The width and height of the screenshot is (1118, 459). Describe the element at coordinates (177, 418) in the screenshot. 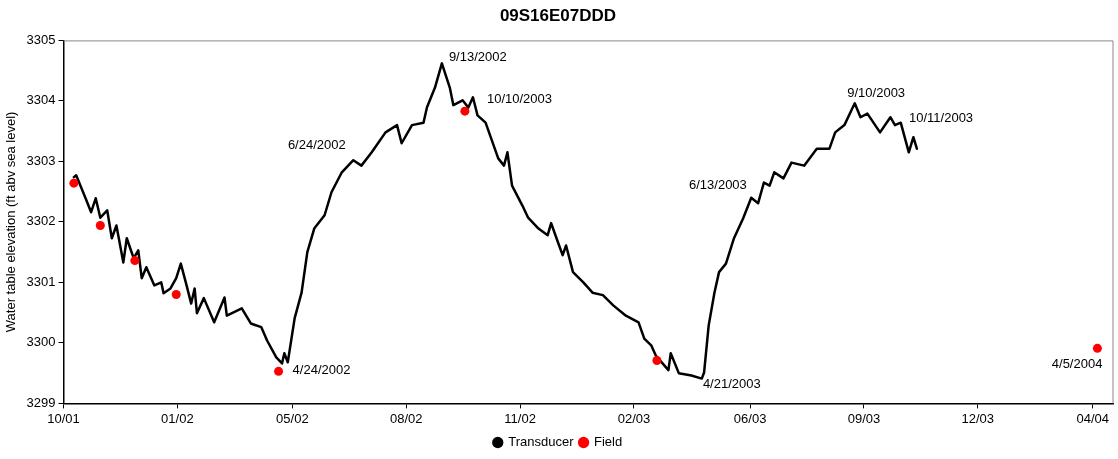

I see `x-tick-label: 01/02` at that location.